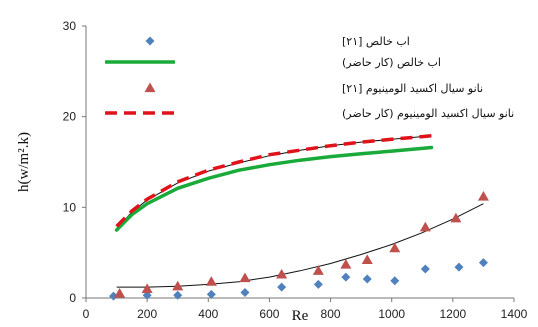  What do you see at coordinates (24, 162) in the screenshot?
I see `y-axis-label: h(w/m².k)` at bounding box center [24, 162].